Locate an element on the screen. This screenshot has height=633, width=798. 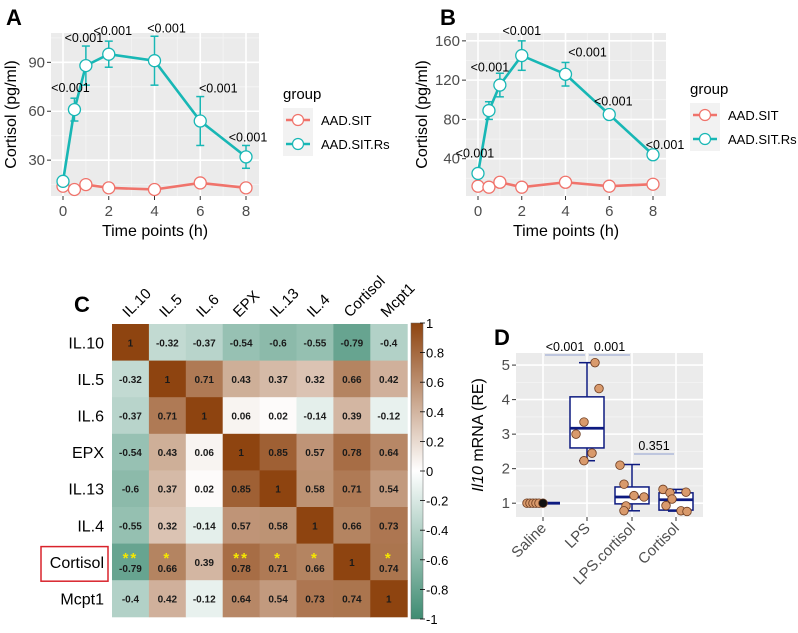
heatmap-cell-value: 0.71 is located at coordinates (205, 380).